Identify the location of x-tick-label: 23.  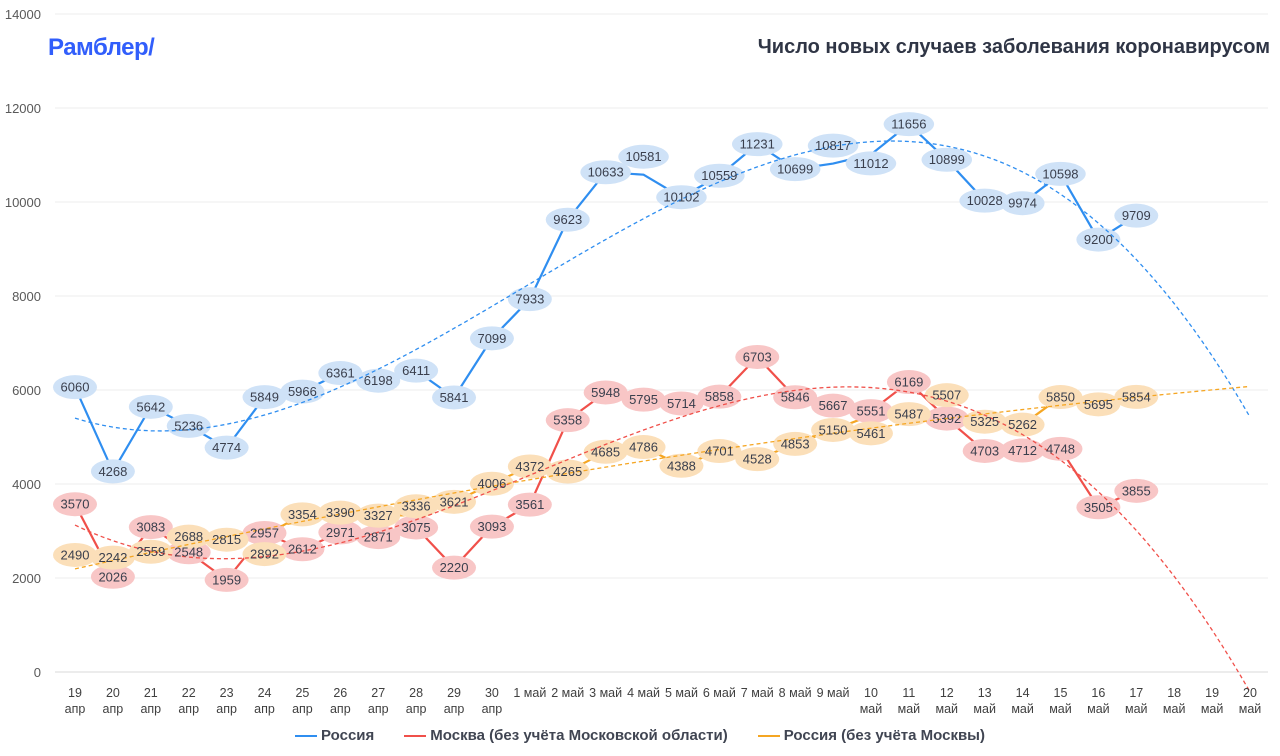
(227, 693).